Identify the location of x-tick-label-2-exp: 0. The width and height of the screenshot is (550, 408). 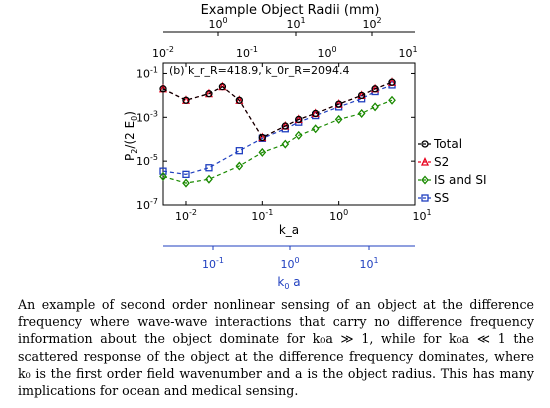
(345, 212).